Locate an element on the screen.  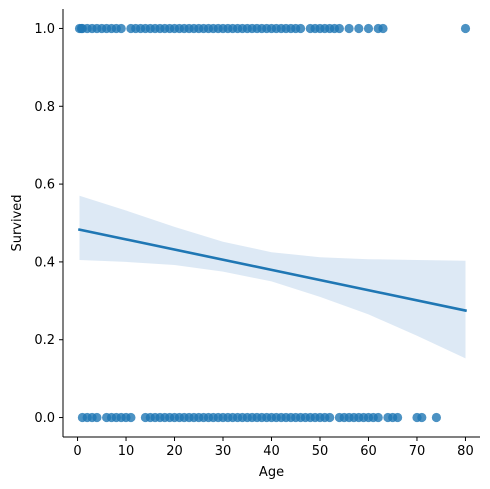
x-tick-label: 60 is located at coordinates (368, 451).